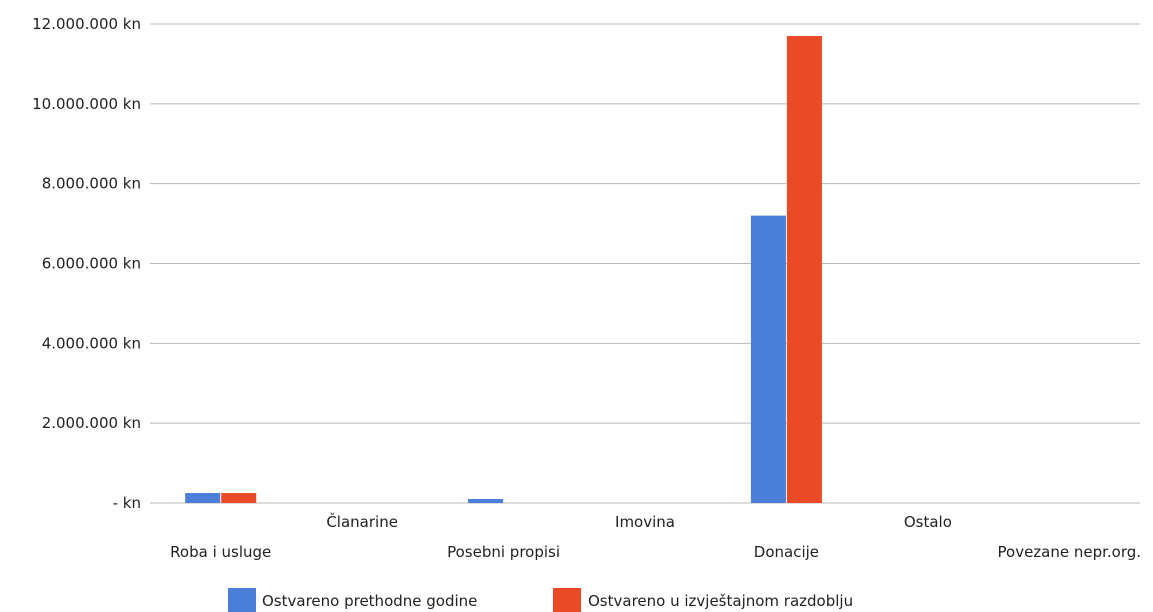 Image resolution: width=1153 pixels, height=612 pixels. What do you see at coordinates (1070, 552) in the screenshot?
I see `x-tick-label: Povezane nepr.org.` at bounding box center [1070, 552].